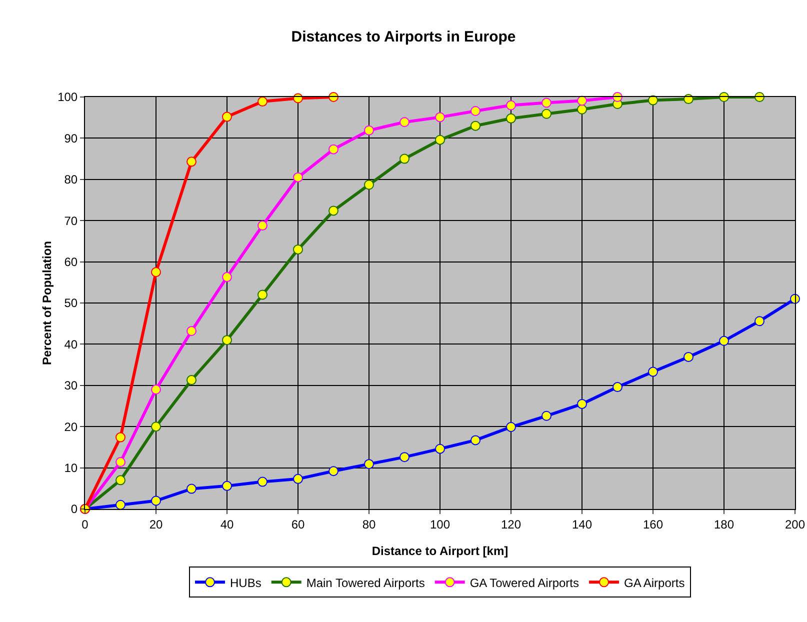 This screenshot has width=807, height=622. Describe the element at coordinates (440, 551) in the screenshot. I see `x-axis-title: Distance to Airport [km]` at that location.